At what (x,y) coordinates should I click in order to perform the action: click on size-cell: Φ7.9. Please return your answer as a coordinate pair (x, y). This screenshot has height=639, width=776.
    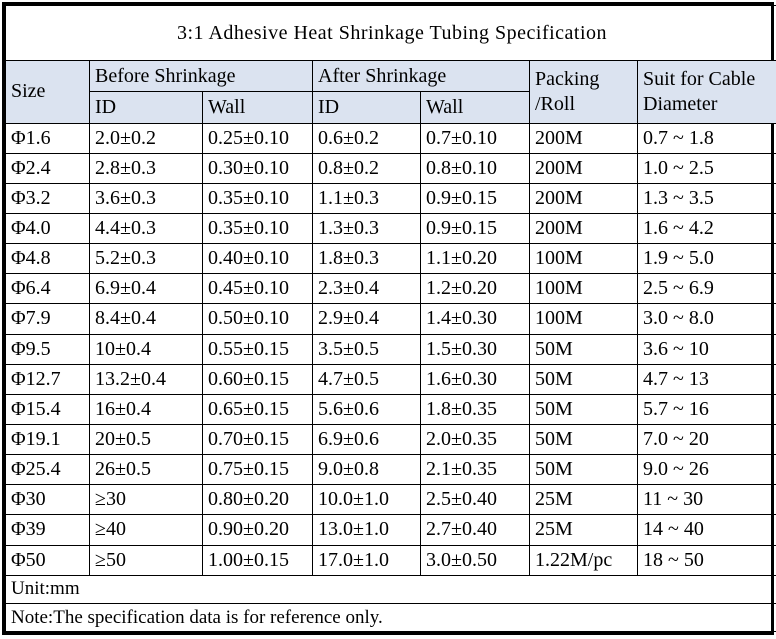
    Looking at the image, I should click on (48, 319).